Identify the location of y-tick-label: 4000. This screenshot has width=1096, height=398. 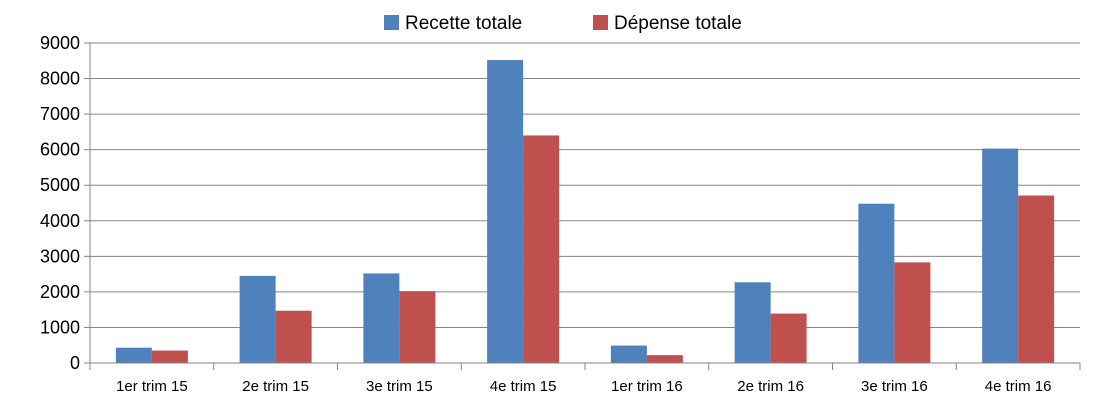
(60, 221).